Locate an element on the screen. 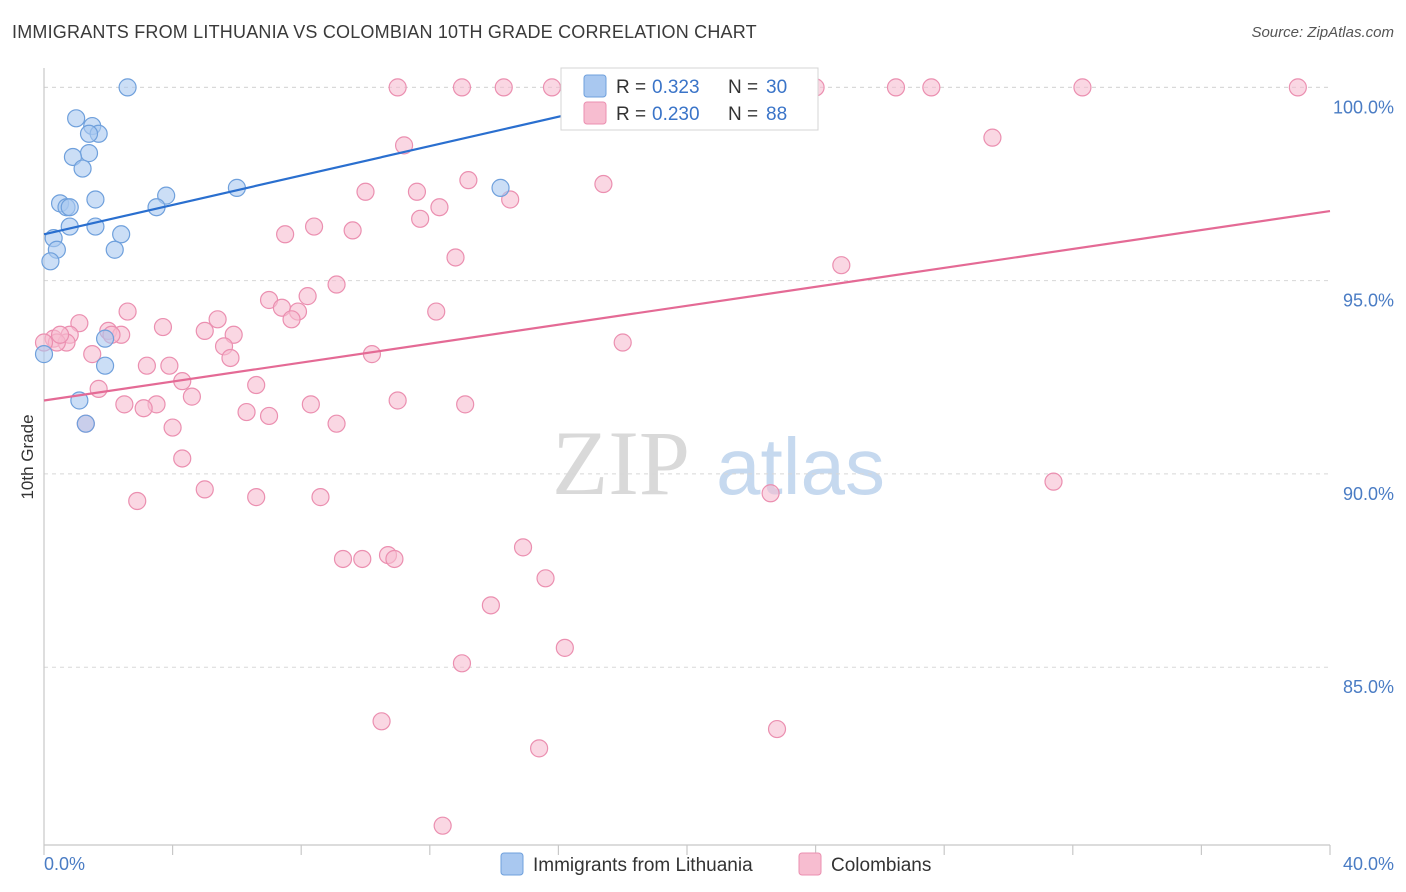 This screenshot has width=1406, height=892. x-tick-label-max: 40.0% is located at coordinates (1368, 864).